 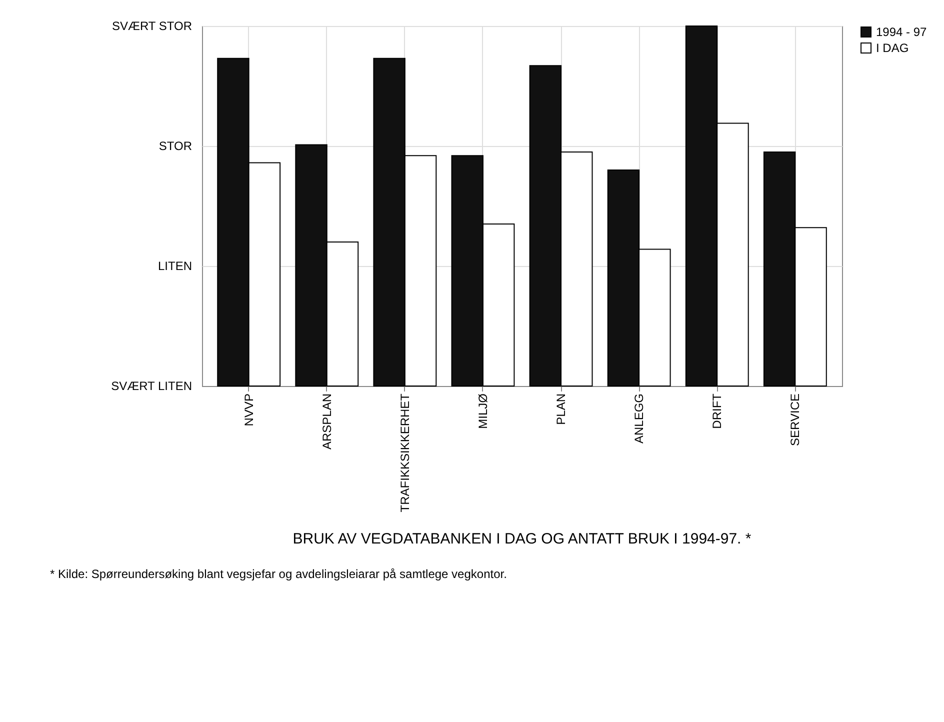 I want to click on x-tick-label: SERVICE, so click(x=795, y=420).